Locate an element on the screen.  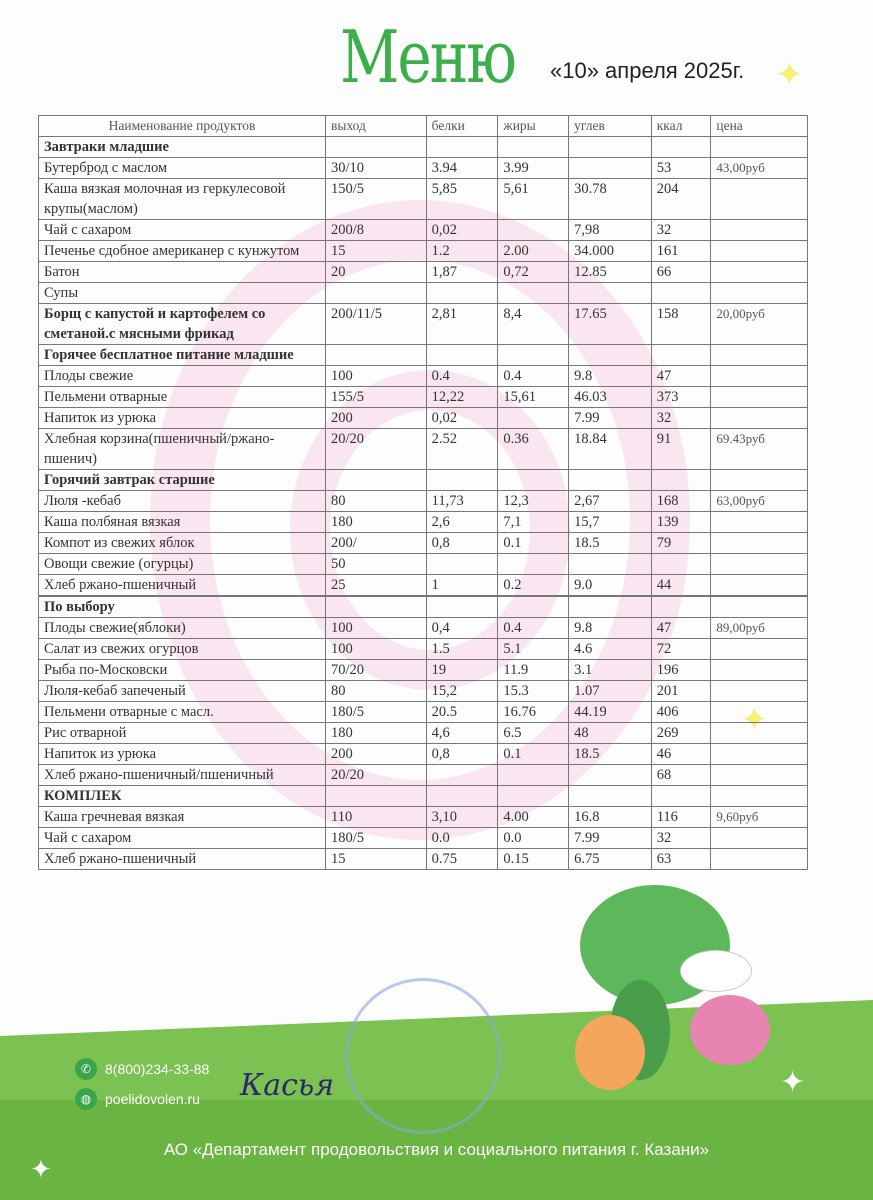
kcal-cell: 406 is located at coordinates (681, 712).